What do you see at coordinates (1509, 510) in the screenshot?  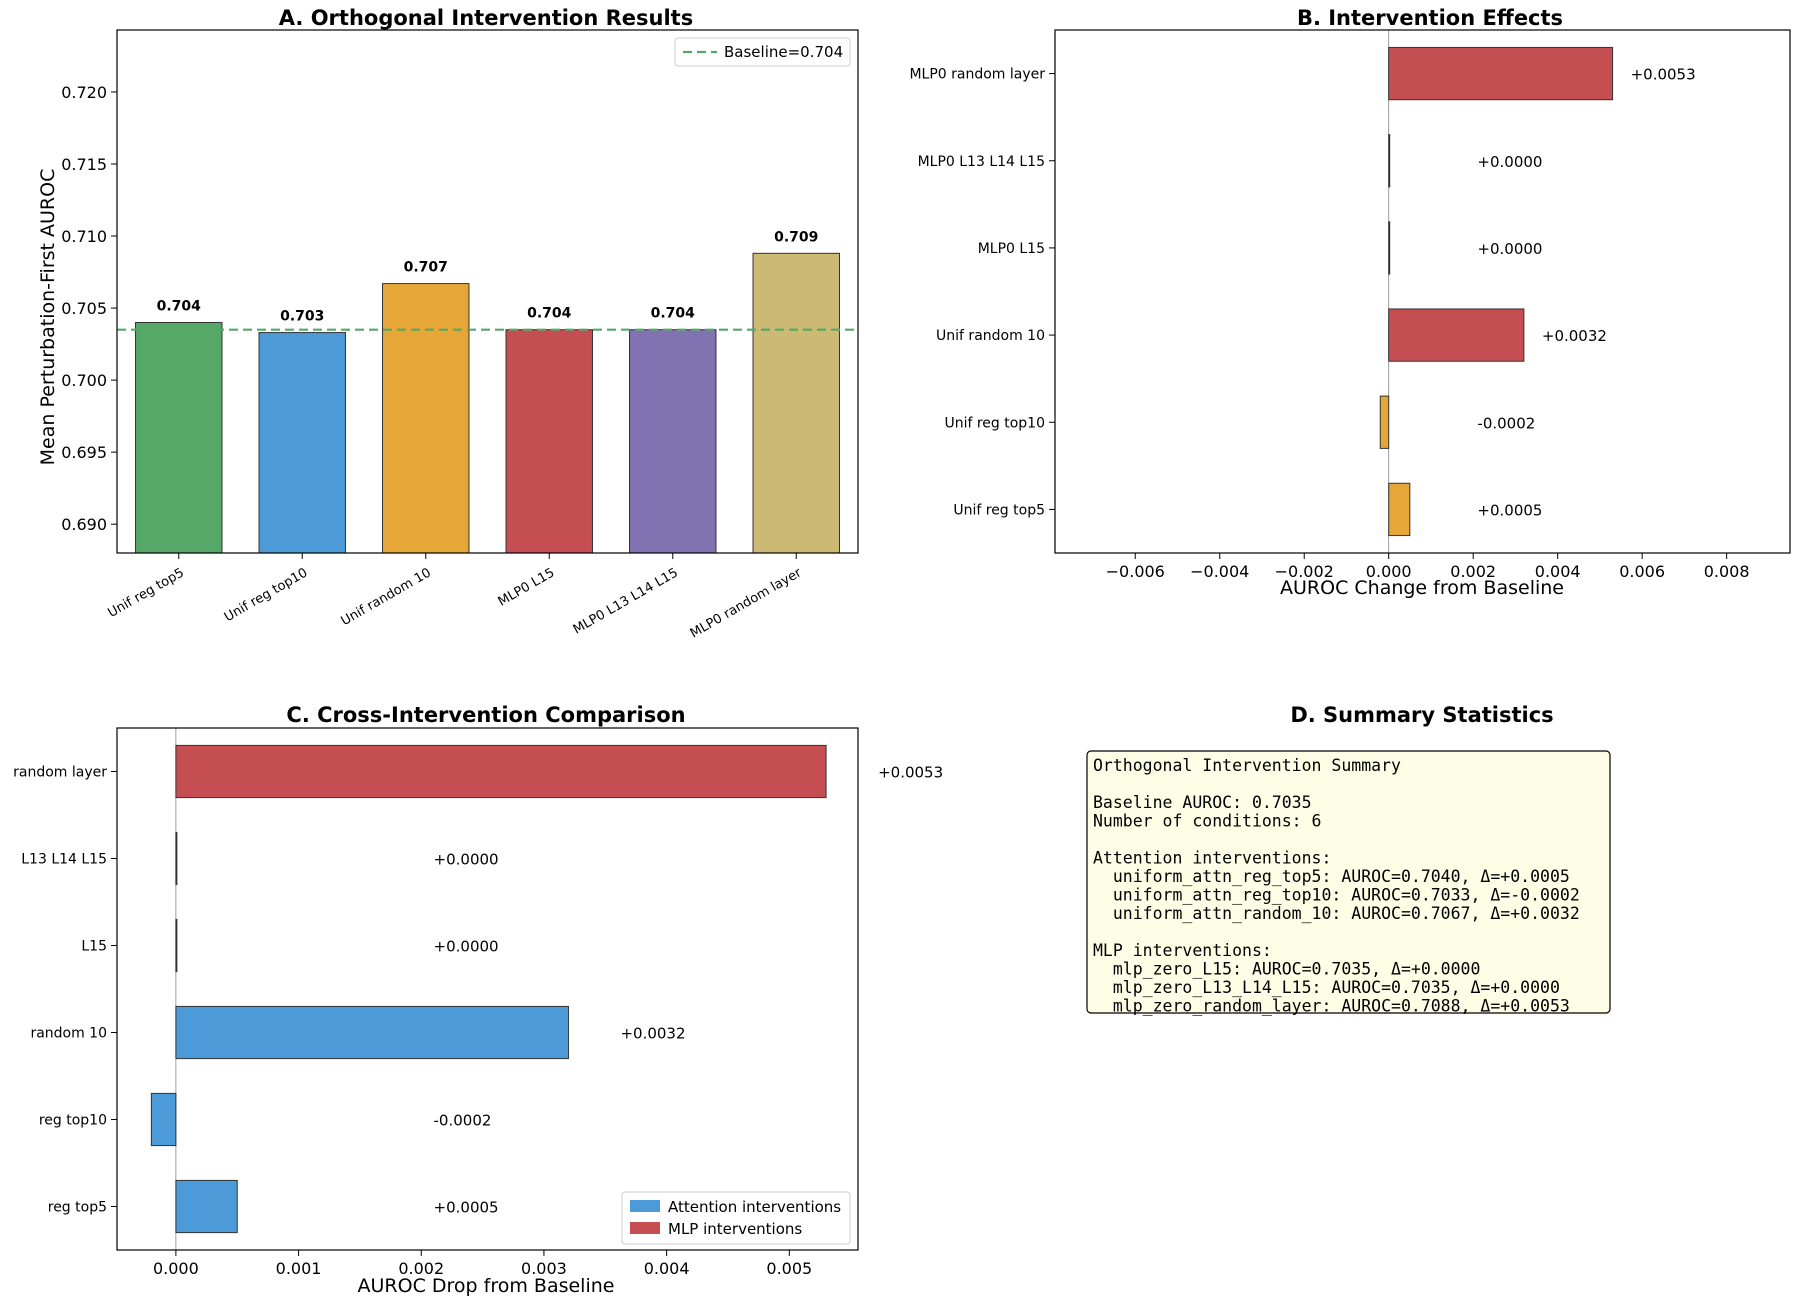 I see `panel-b-value-label: +0.0005` at bounding box center [1509, 510].